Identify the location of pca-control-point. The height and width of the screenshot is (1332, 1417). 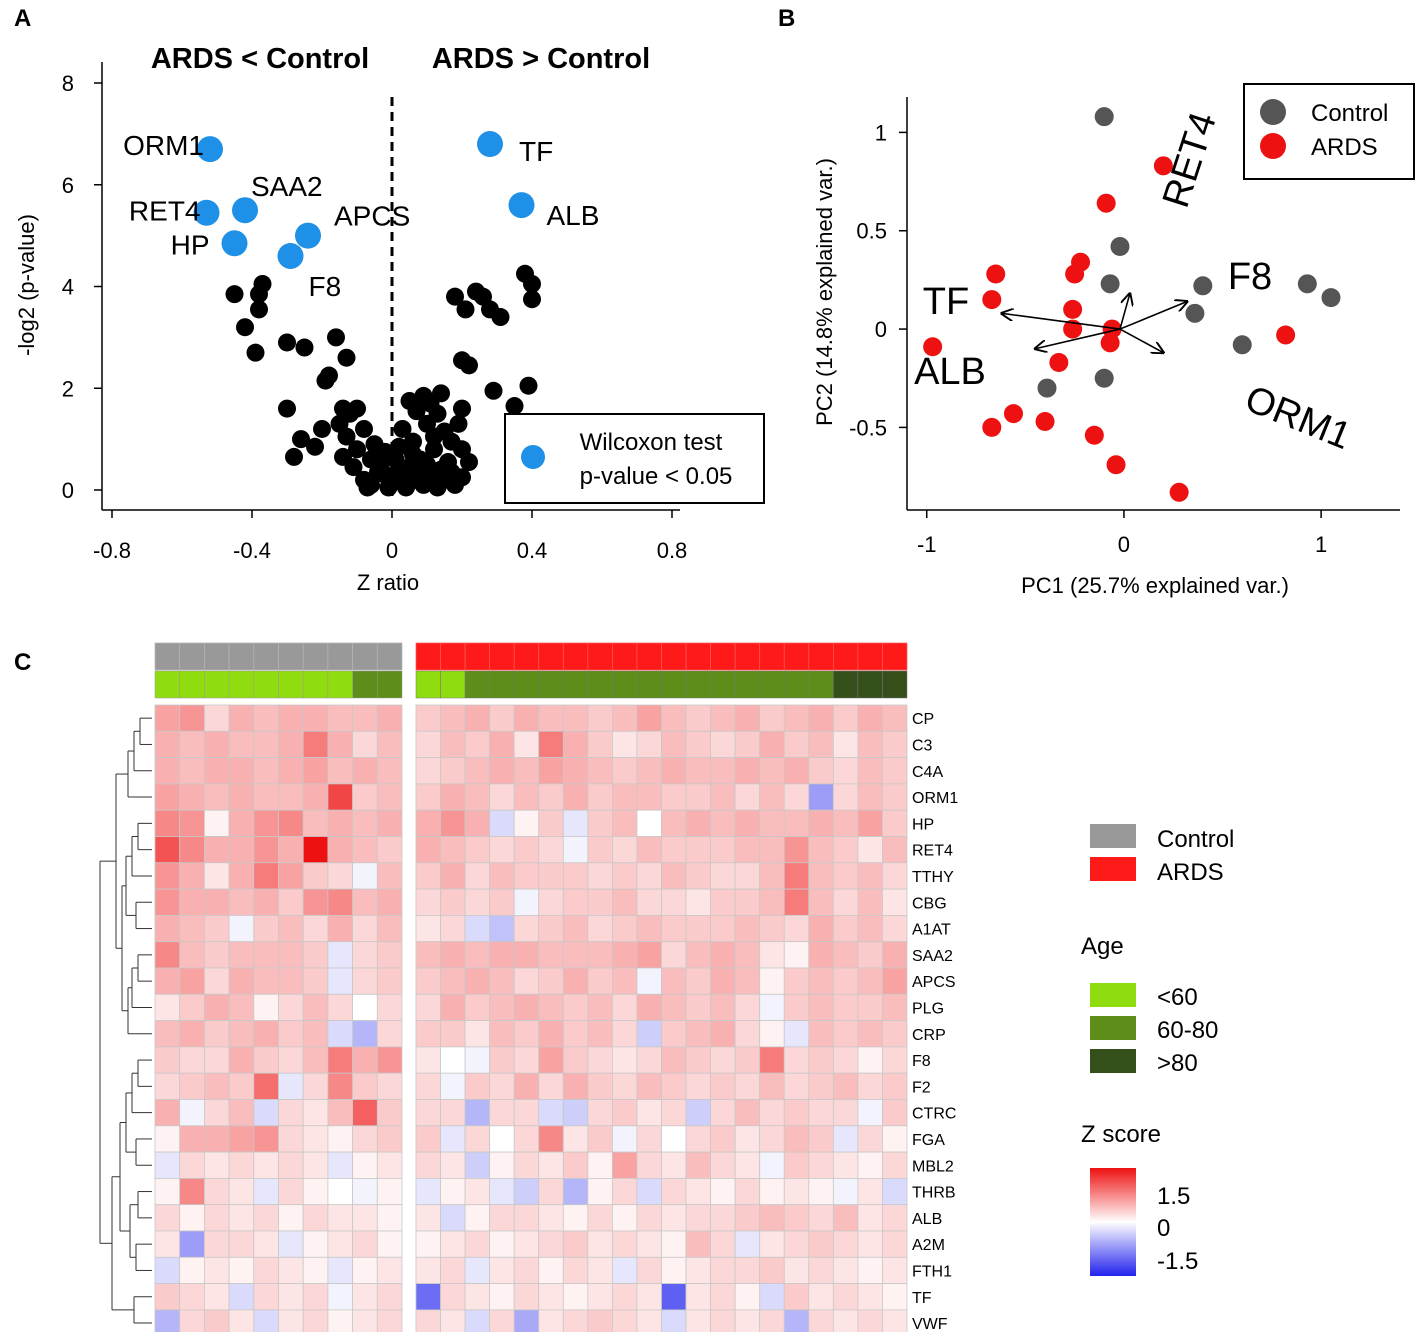
(1203, 286).